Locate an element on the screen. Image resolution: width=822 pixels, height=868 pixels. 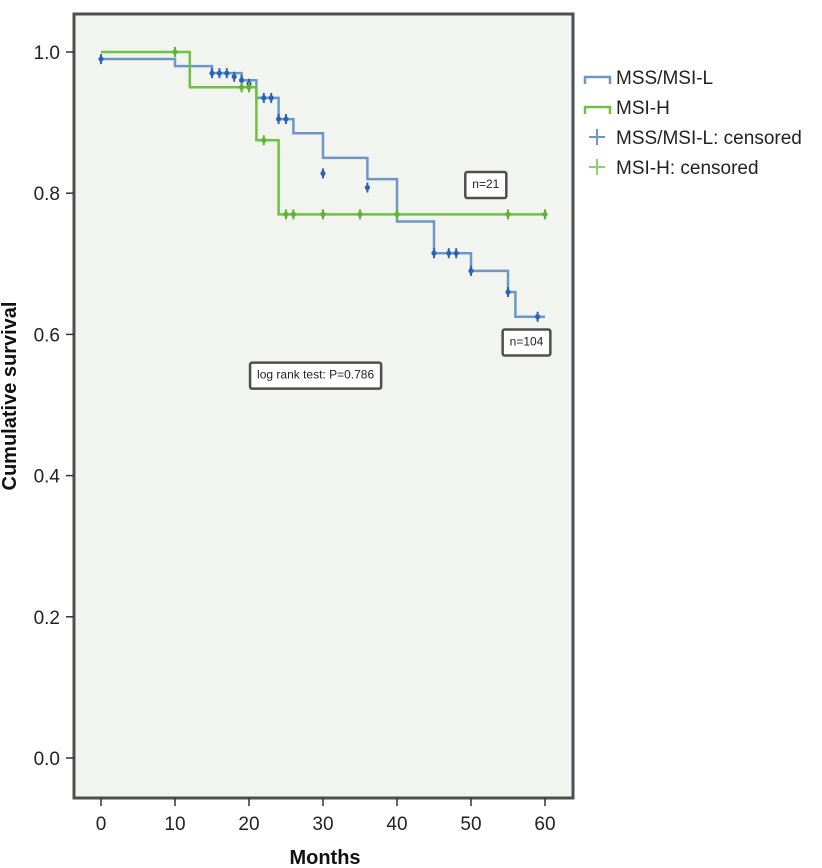
y-axis: 0.0 0.2 0.4 0.6 0.8 1.0 is located at coordinates (54, 406).